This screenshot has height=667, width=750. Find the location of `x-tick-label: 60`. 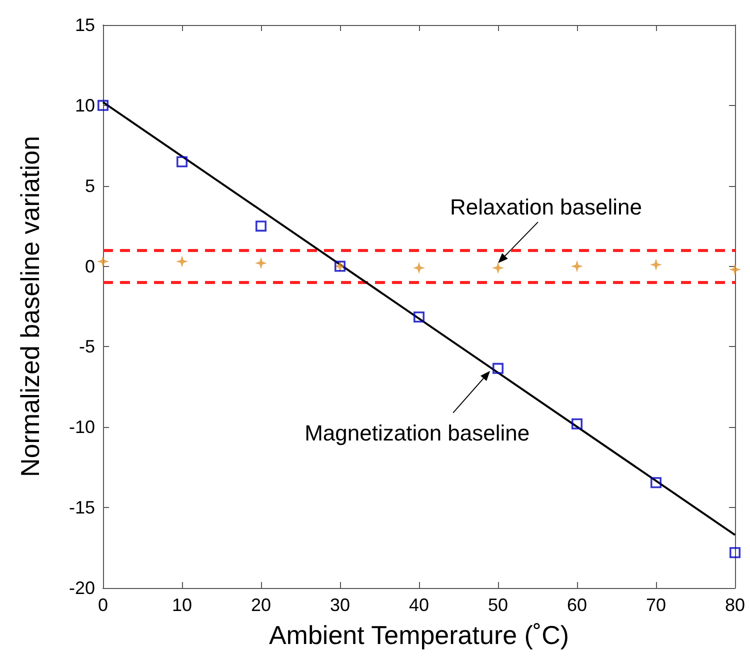

x-tick-label: 60 is located at coordinates (577, 605).